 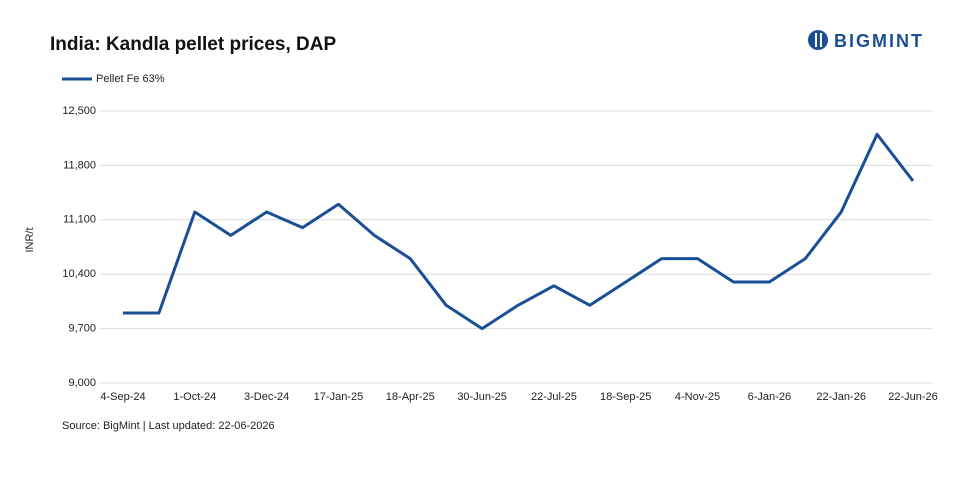 I want to click on y-tick-label: 11,800, so click(x=79, y=165).